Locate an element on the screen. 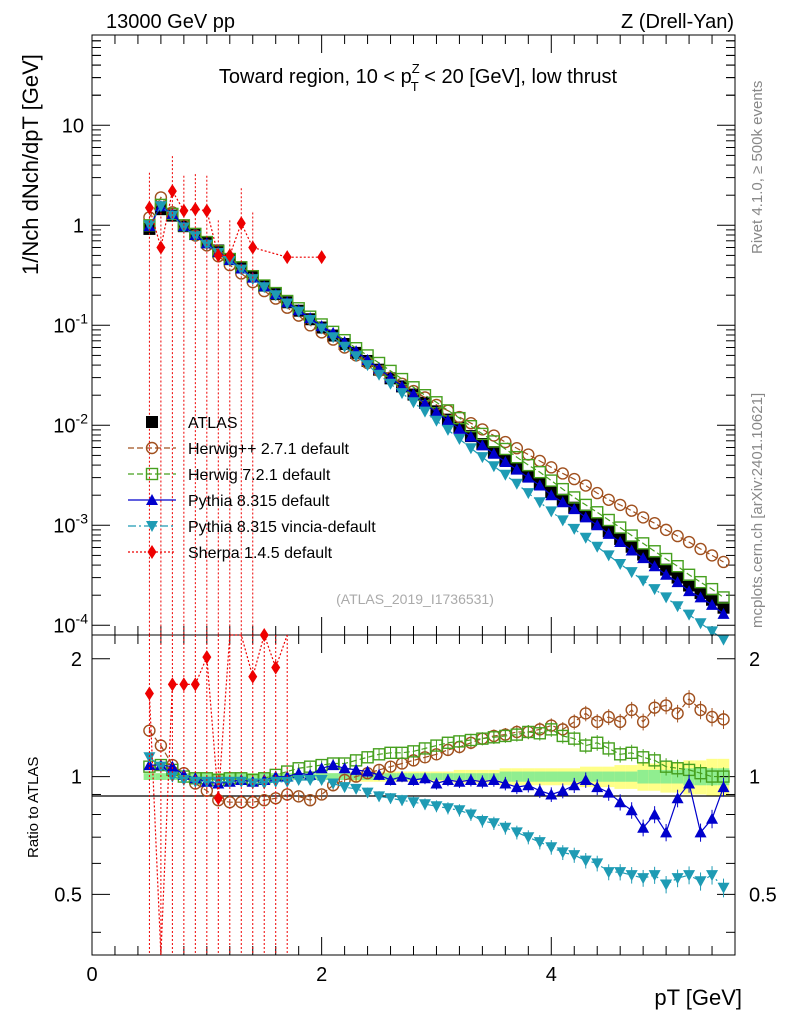  x-tick-label: 4 is located at coordinates (551, 975).